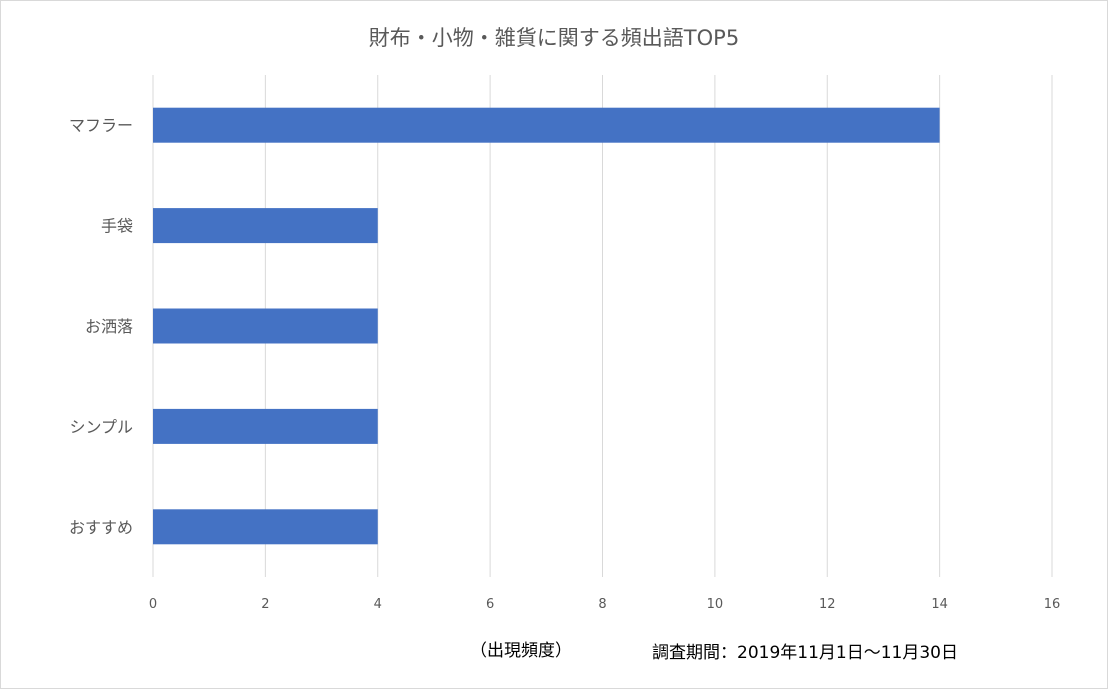 The image size is (1108, 689). Describe the element at coordinates (265, 604) in the screenshot. I see `x-tick-label-2: 2` at that location.